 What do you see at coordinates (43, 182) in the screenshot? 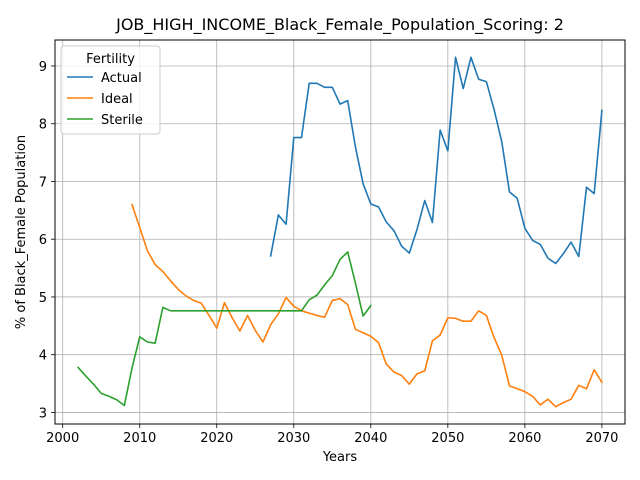
I see `y-tick-label: 7` at bounding box center [43, 182].